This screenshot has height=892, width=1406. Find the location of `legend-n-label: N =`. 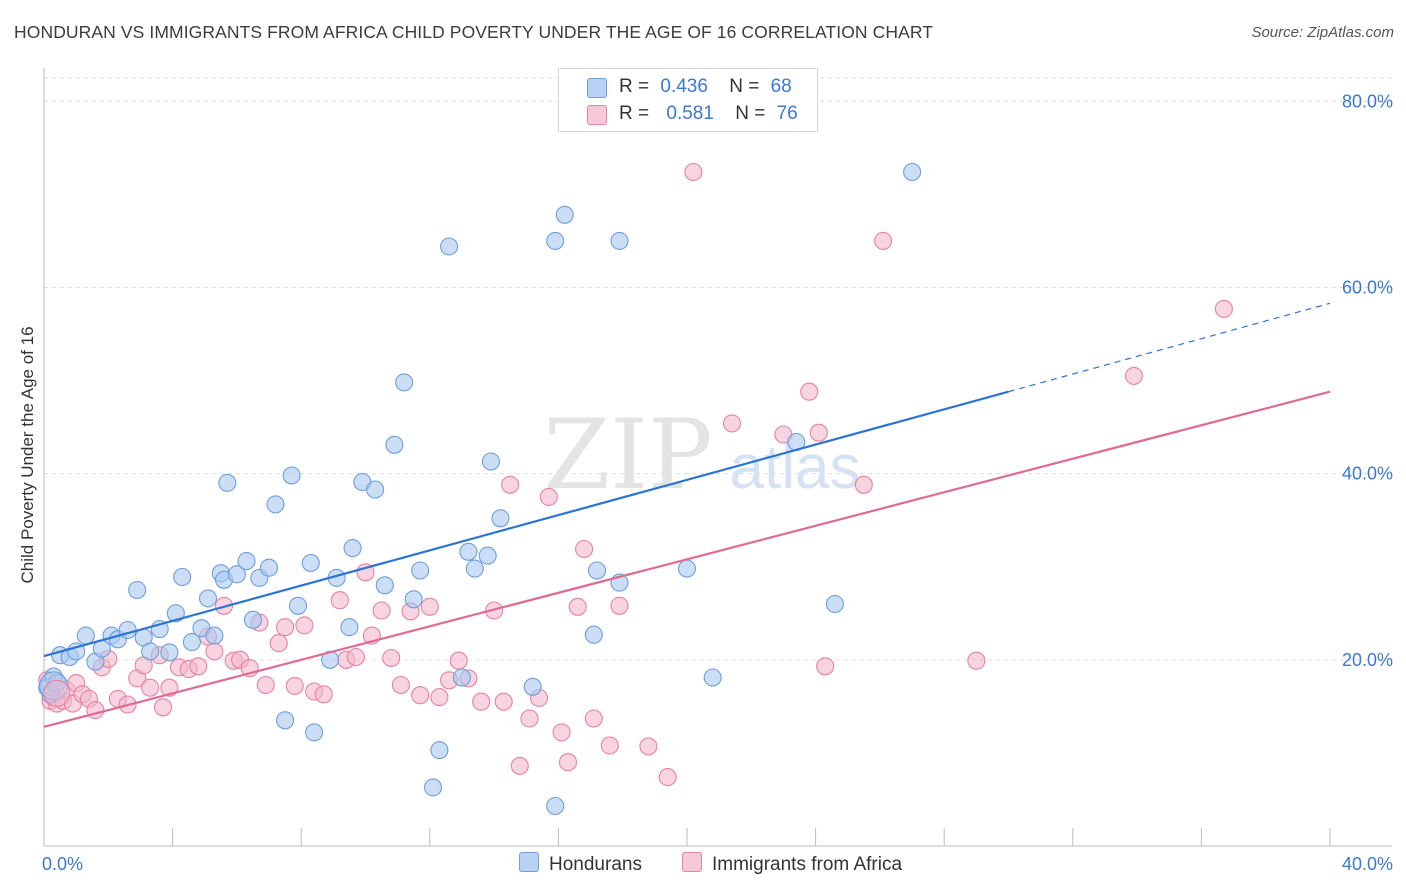

legend-n-label: N = is located at coordinates (744, 86).